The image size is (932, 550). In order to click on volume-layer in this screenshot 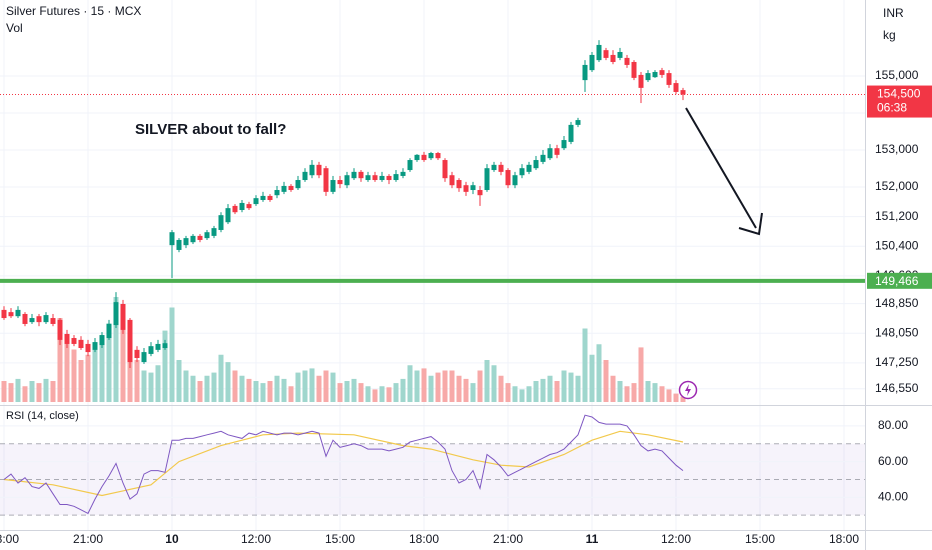, I will do `click(343, 349)`.